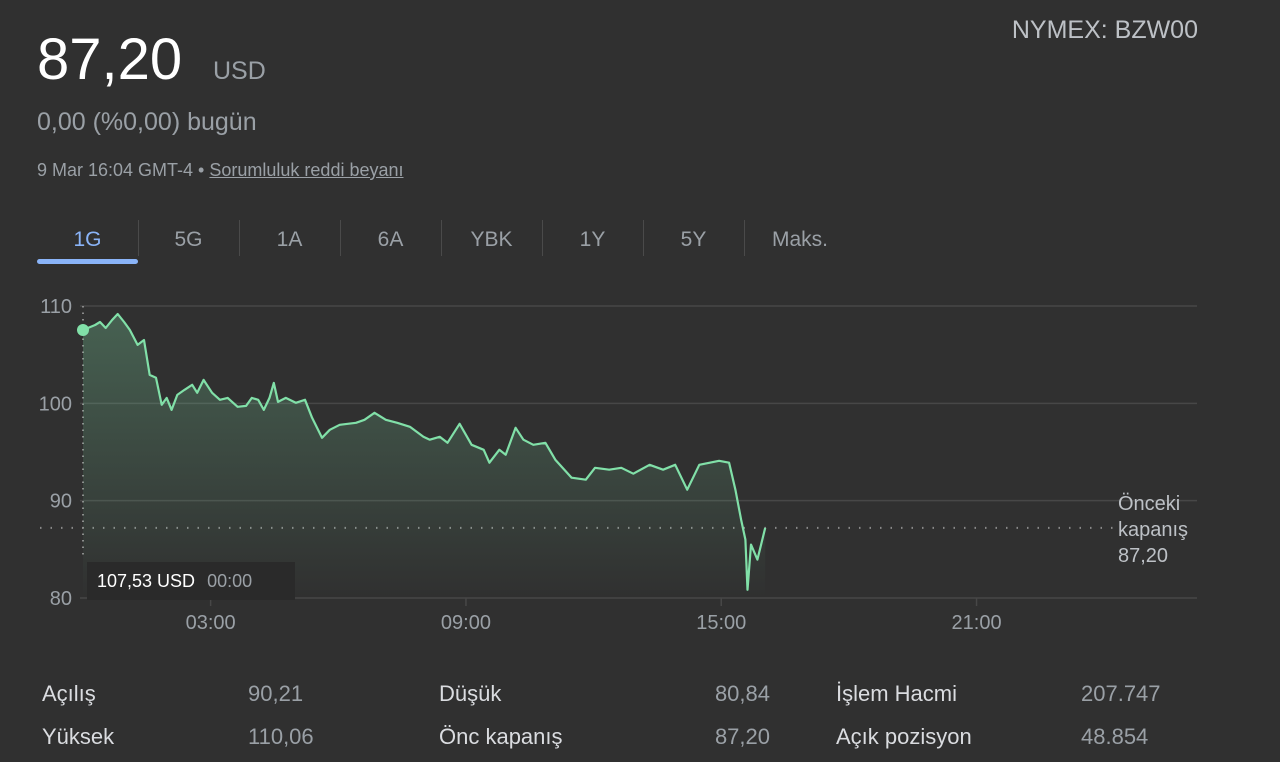  Describe the element at coordinates (466, 623) in the screenshot. I see `x-tick-label: 09:00` at that location.